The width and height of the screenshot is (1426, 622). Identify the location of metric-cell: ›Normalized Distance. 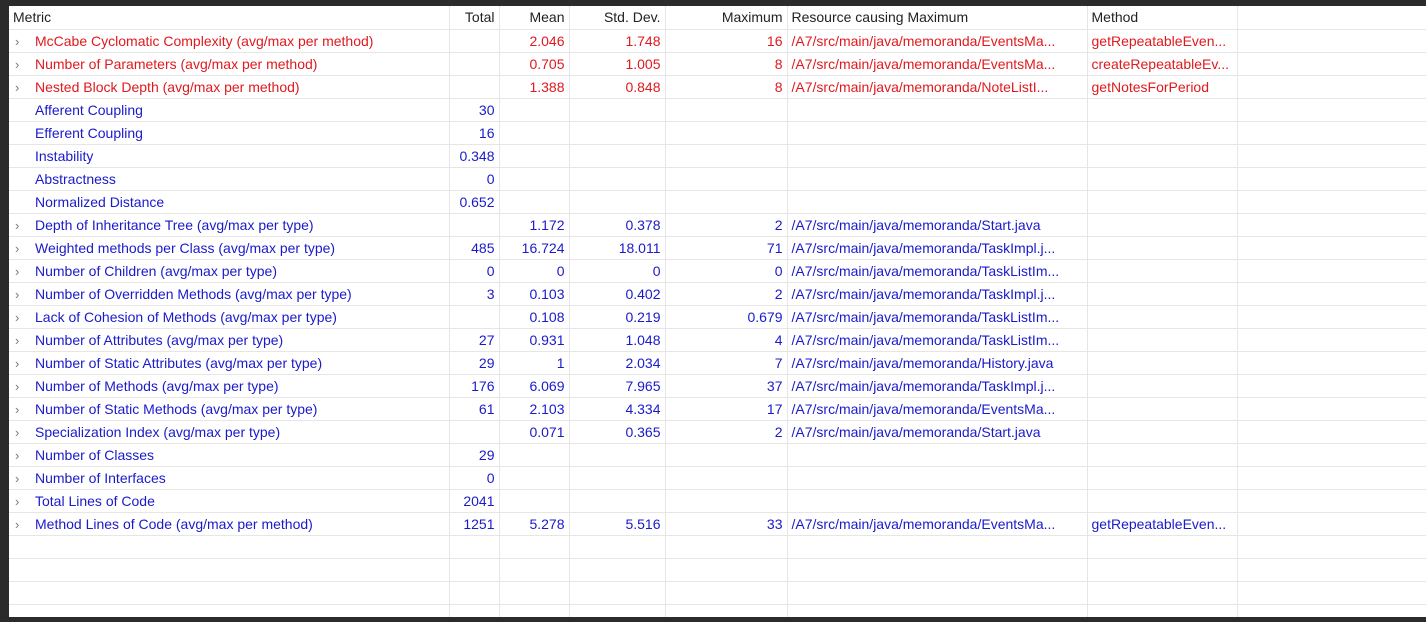
(229, 202).